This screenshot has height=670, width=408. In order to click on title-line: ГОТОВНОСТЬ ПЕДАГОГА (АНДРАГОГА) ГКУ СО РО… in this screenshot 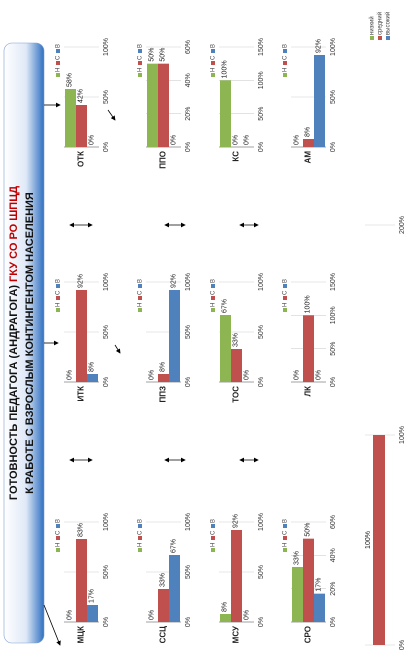, I will do `click(14, 343)`.